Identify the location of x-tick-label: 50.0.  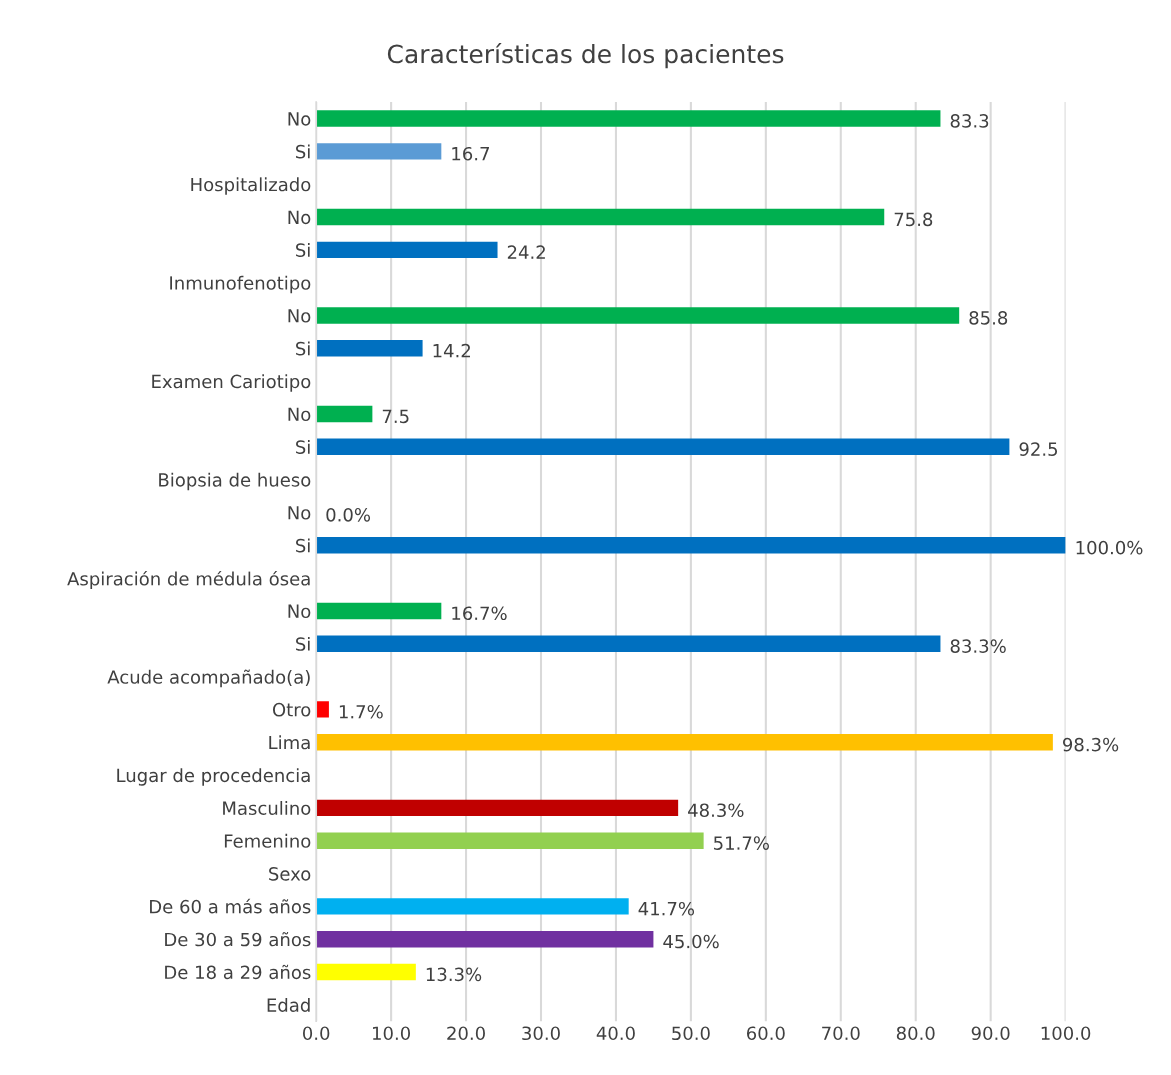
(691, 1033).